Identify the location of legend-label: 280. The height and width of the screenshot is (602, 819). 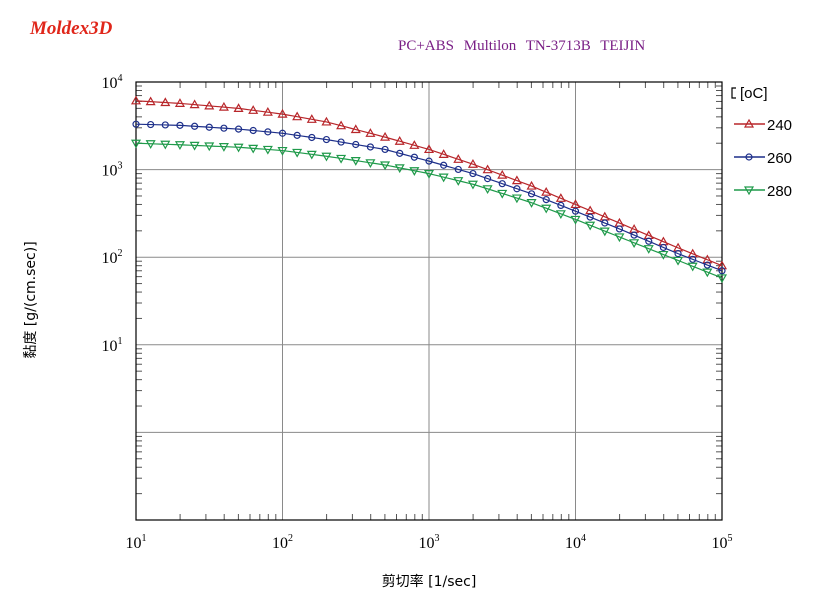
(779, 191).